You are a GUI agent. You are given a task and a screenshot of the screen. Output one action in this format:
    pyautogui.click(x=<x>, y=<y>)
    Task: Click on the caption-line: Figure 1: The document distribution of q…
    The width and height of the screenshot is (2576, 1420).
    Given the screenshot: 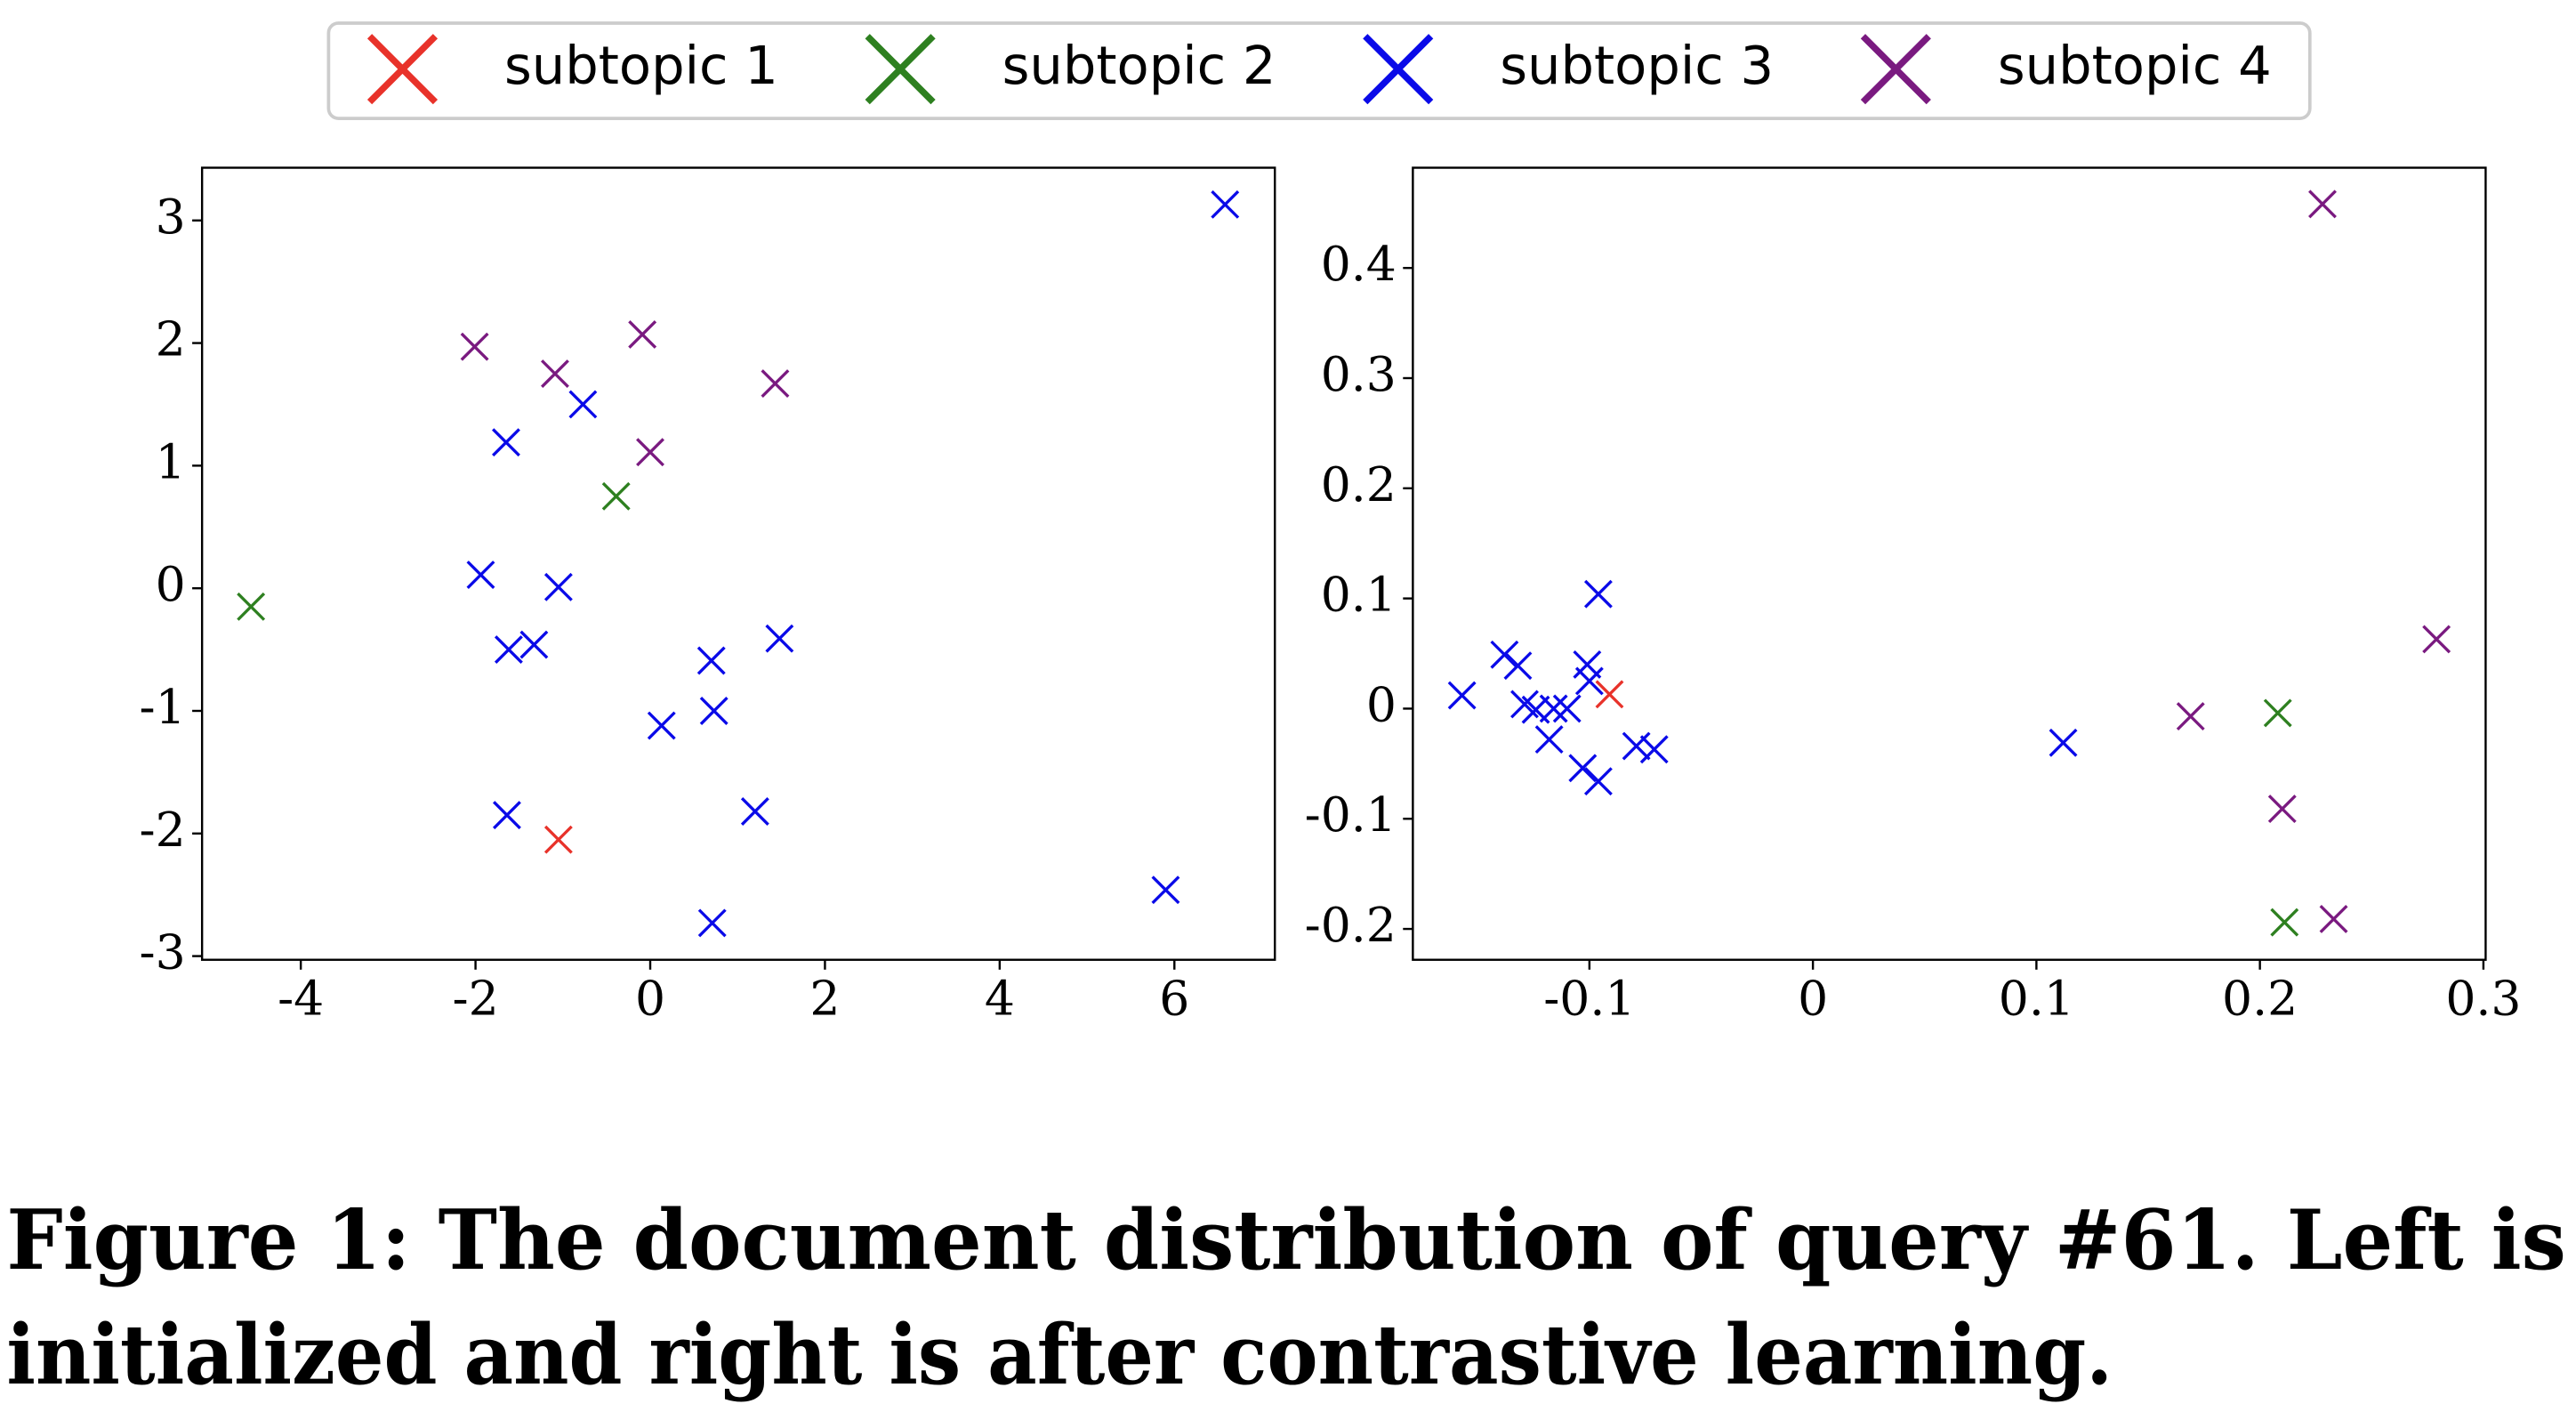 What is the action you would take?
    pyautogui.click(x=1286, y=1239)
    